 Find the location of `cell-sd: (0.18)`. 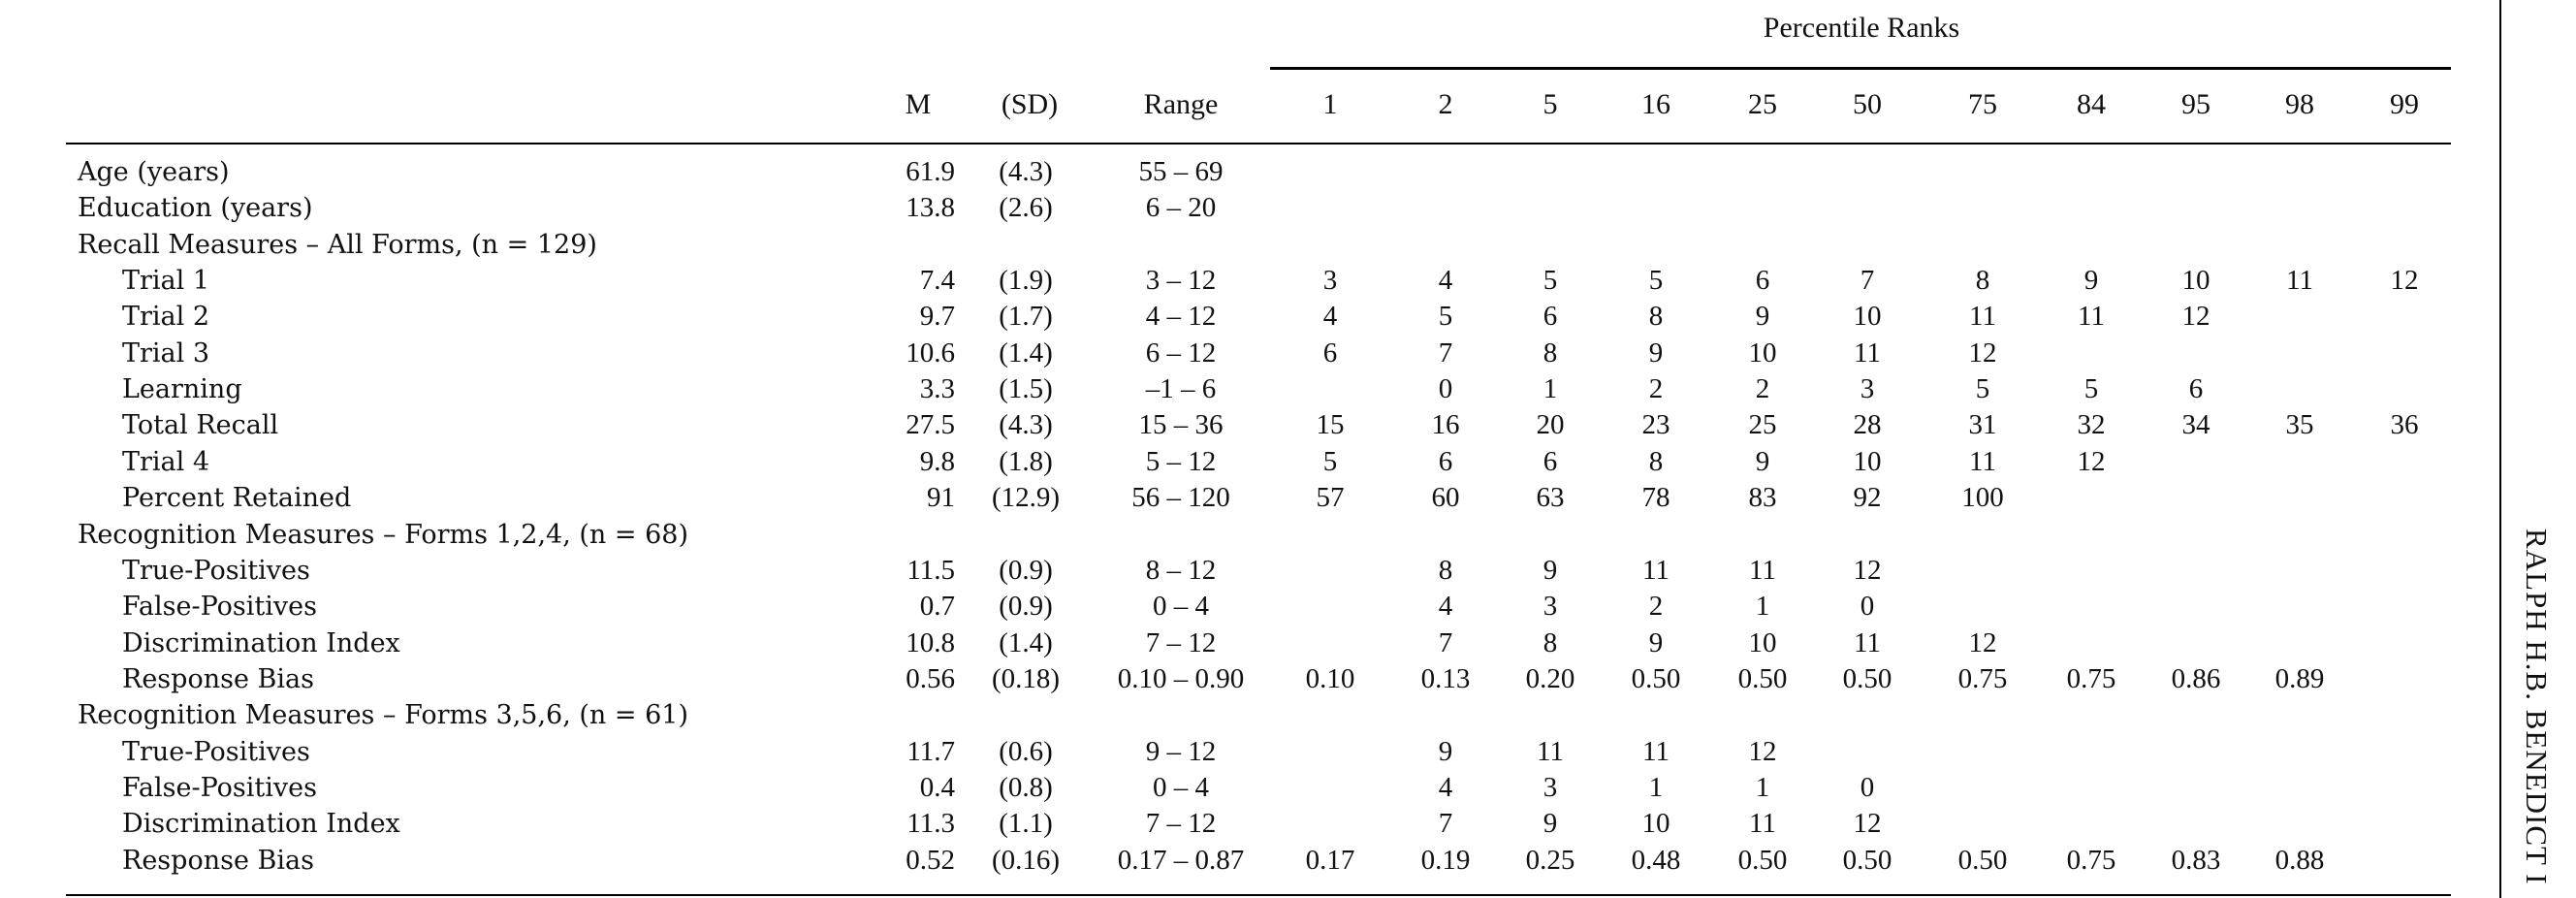

cell-sd: (0.18) is located at coordinates (1026, 678).